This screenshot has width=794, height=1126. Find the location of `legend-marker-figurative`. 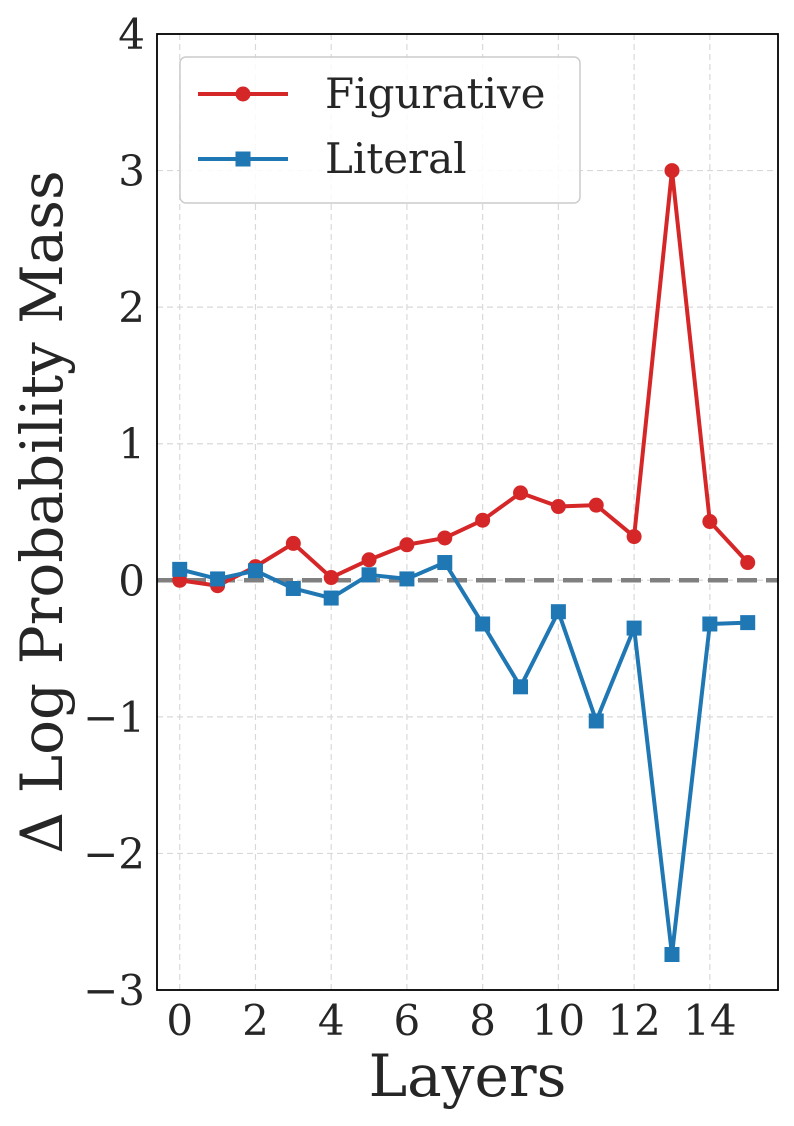

legend-marker-figurative is located at coordinates (243, 94).